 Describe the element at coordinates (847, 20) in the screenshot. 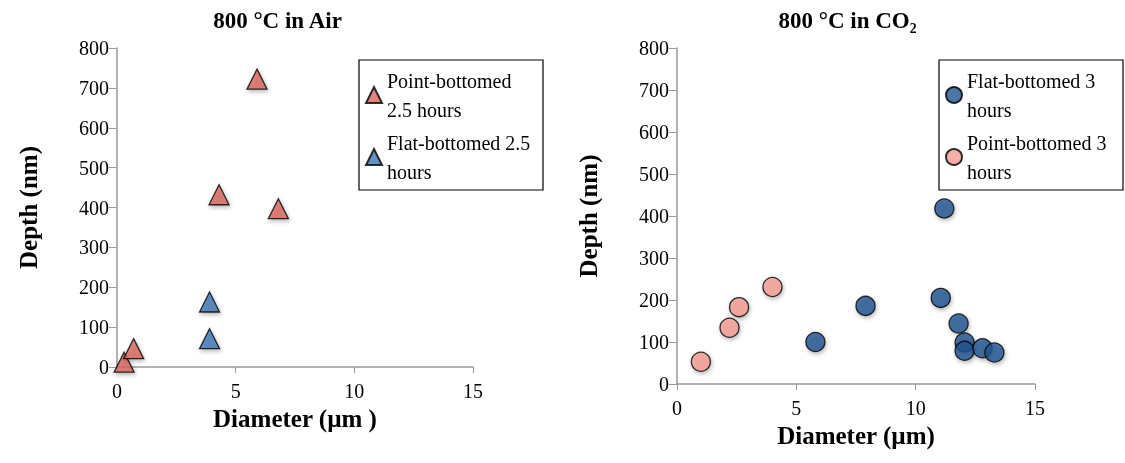

I see `chart-title: 800 °C in CO₂` at that location.